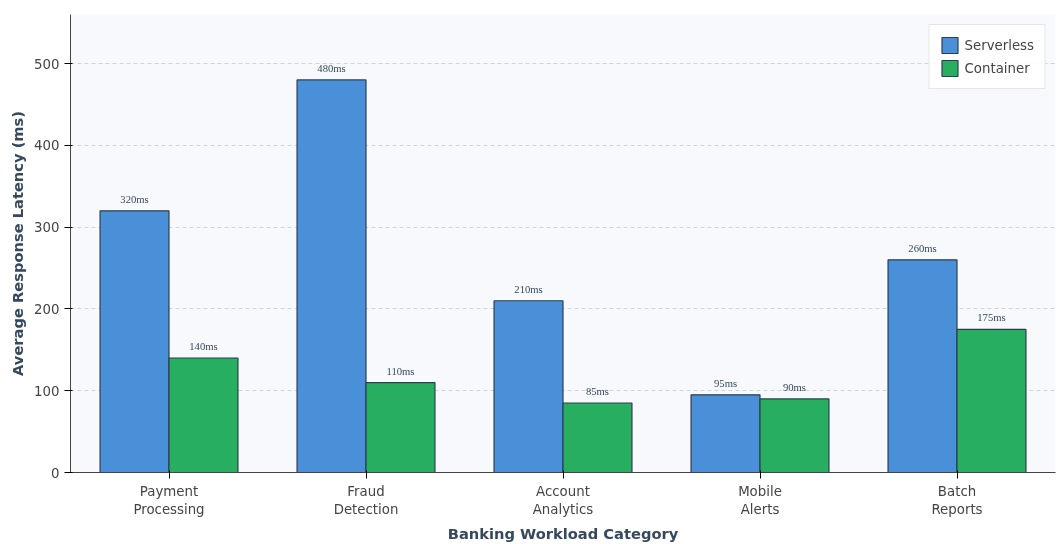 The height and width of the screenshot is (544, 1063). Describe the element at coordinates (47, 391) in the screenshot. I see `y-tick-label: 100` at that location.